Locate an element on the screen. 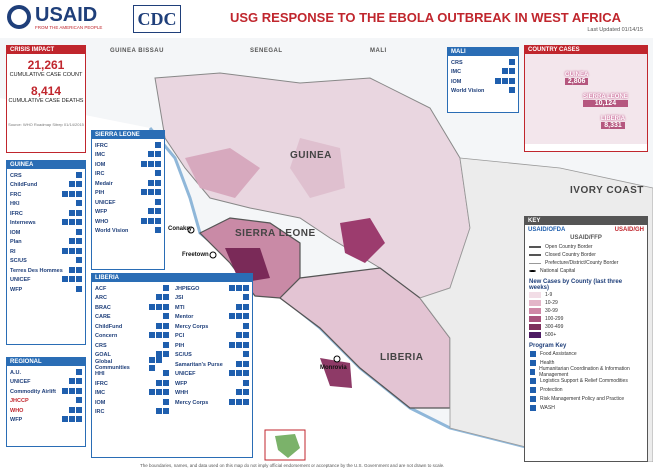  partner-row: PCI is located at coordinates (212, 337).